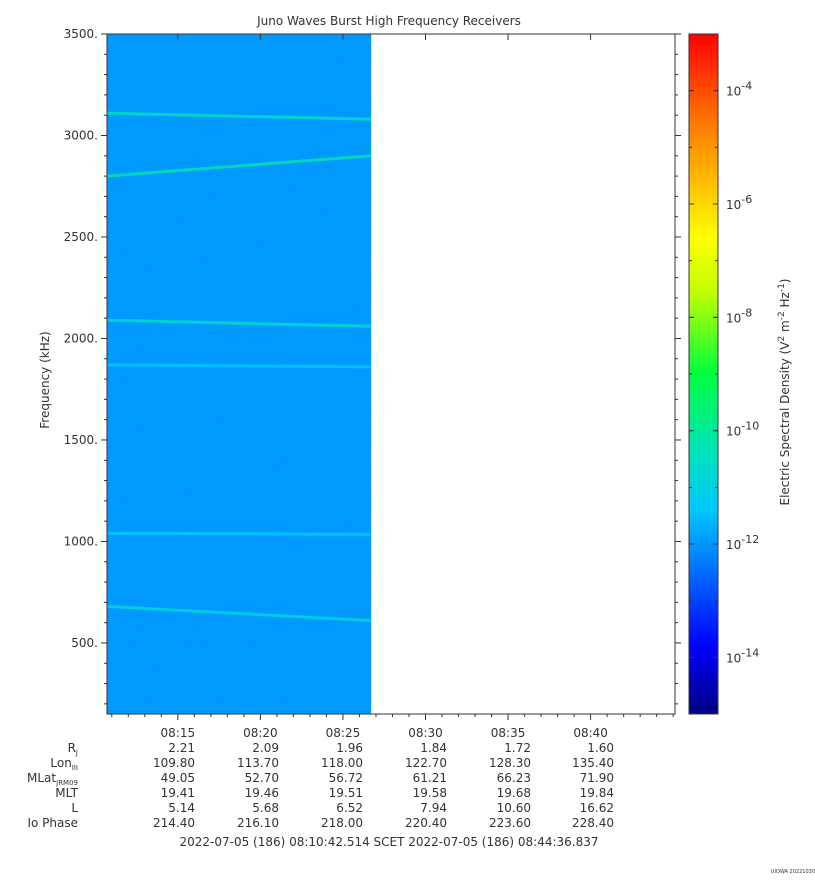 This screenshot has height=880, width=815. I want to click on y-tick-label: 3000., so click(81, 135).